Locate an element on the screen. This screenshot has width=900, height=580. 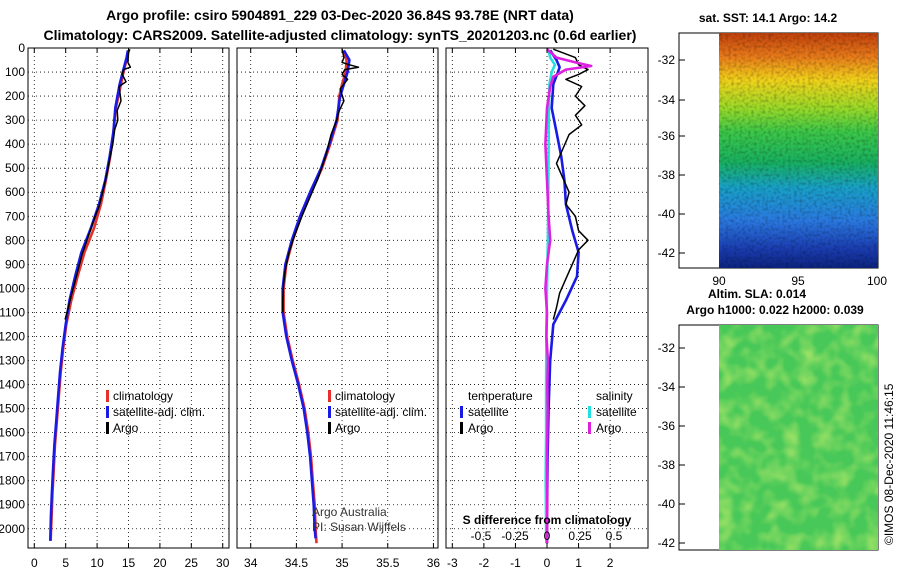
x-tick-label: 36 is located at coordinates (434, 563).